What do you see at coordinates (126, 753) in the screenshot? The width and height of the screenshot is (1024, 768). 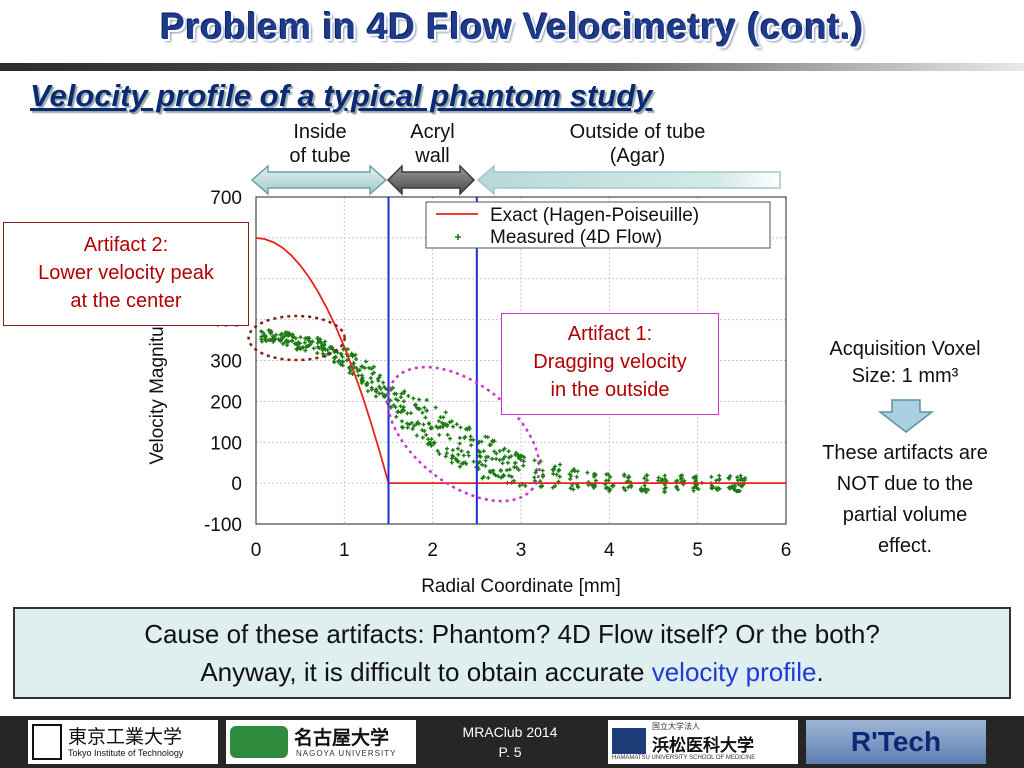 I see `tokyo-tech-en: Tokyo Institute of Technology` at bounding box center [126, 753].